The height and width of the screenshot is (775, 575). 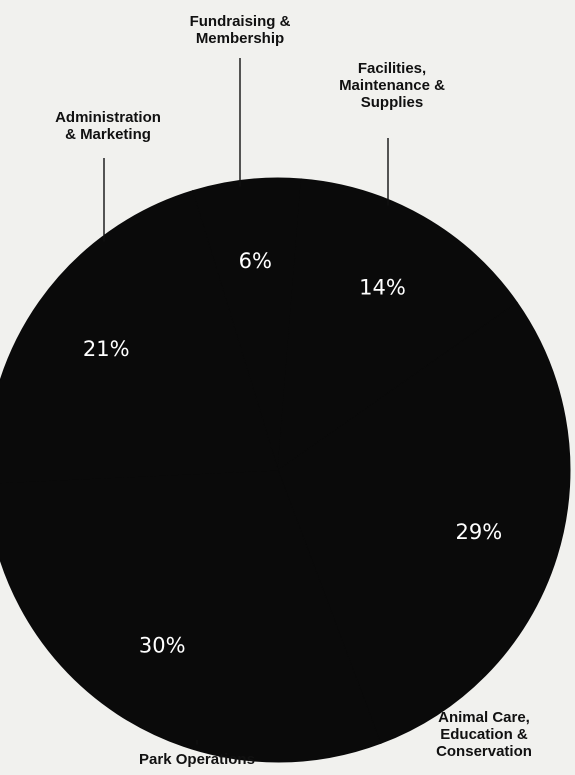 I want to click on category-label-line: Fundraising &, so click(x=240, y=21).